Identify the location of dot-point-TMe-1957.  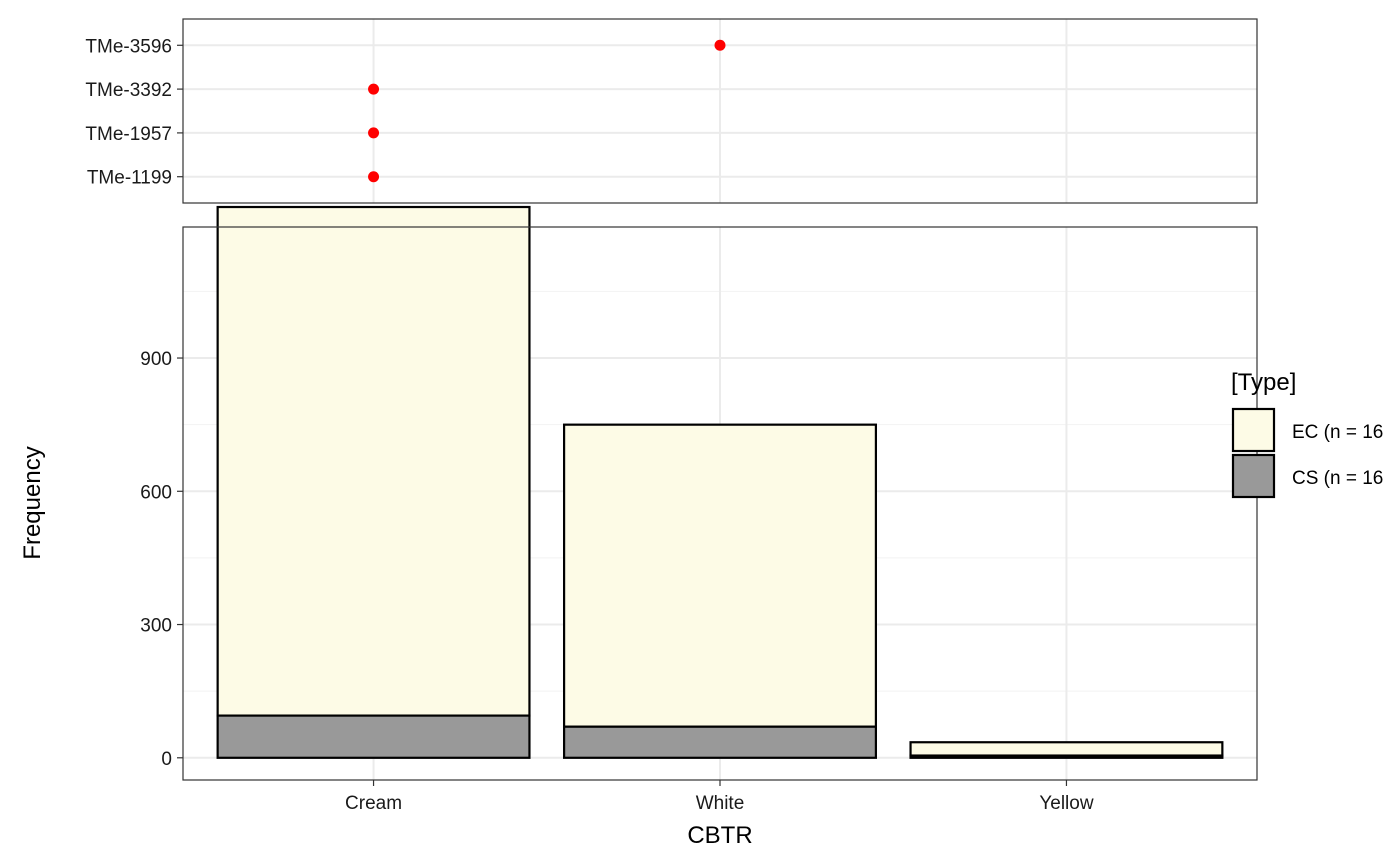
(374, 133).